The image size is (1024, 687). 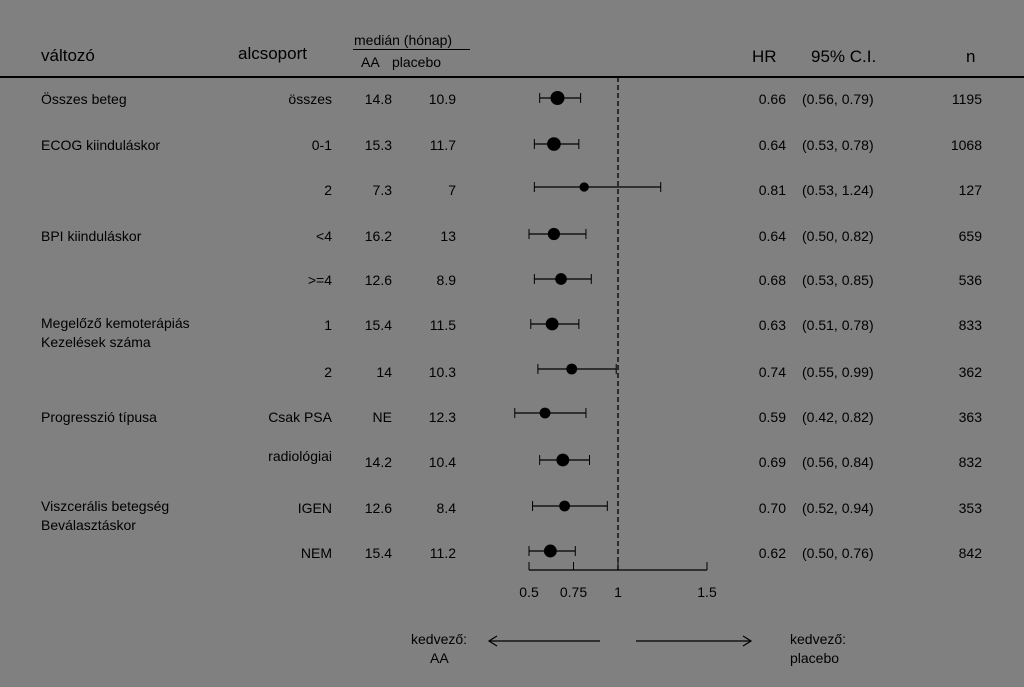 I want to click on row-subgroup: 2, so click(x=328, y=190).